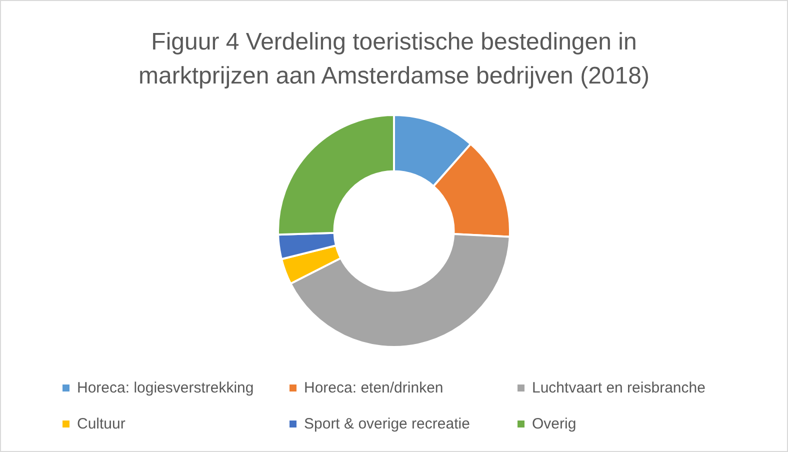 The width and height of the screenshot is (788, 452). Describe the element at coordinates (165, 388) in the screenshot. I see `legend-label: Horeca: logiesverstrekking` at that location.